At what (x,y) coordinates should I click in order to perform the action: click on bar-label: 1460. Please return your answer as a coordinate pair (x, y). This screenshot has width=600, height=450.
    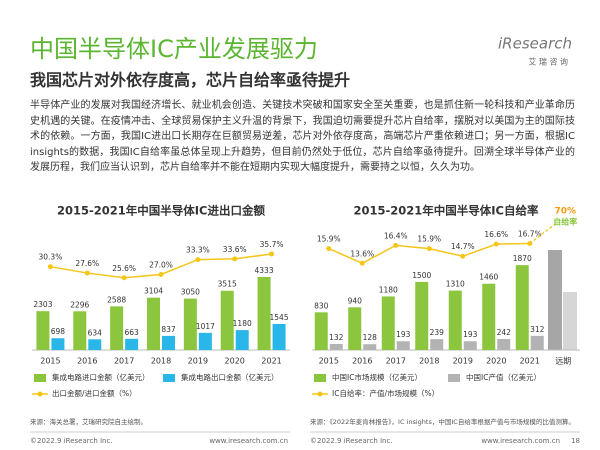
    Looking at the image, I should click on (488, 277).